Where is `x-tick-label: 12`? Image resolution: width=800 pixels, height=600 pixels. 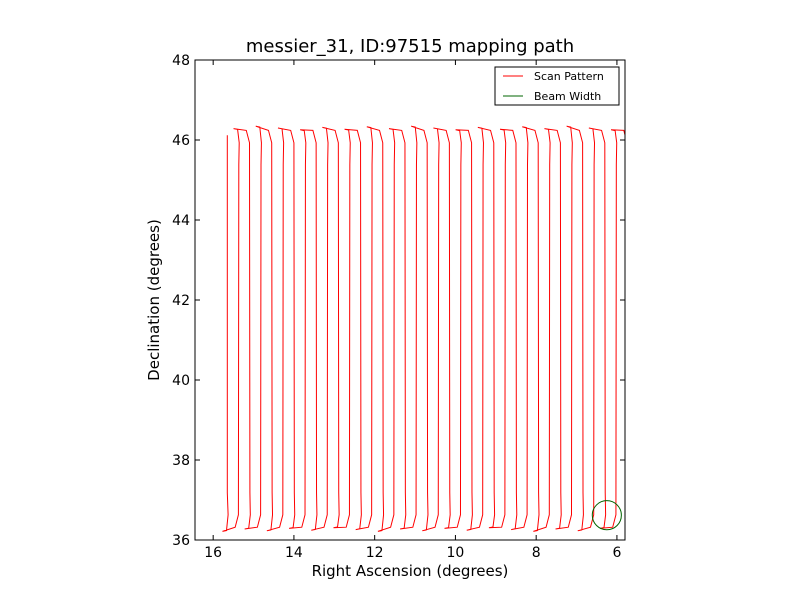
x-tick-label: 12 is located at coordinates (375, 553).